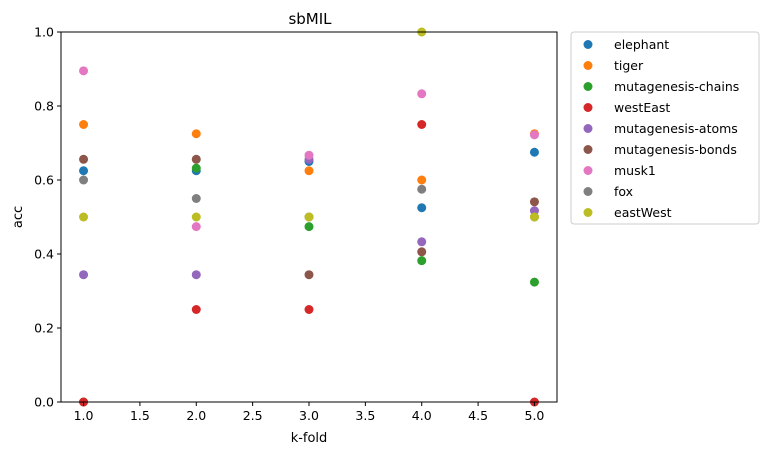 This screenshot has width=768, height=455. What do you see at coordinates (422, 415) in the screenshot?
I see `x-tick-label: 4.0` at bounding box center [422, 415].